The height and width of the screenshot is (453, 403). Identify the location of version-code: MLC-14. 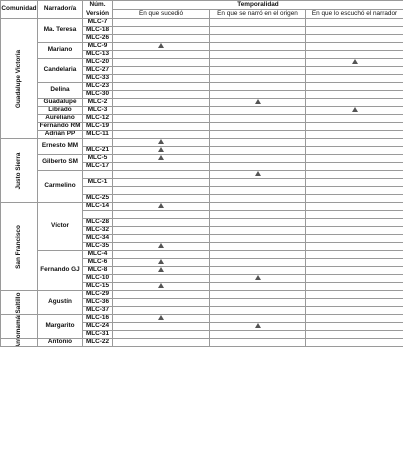
(97, 206).